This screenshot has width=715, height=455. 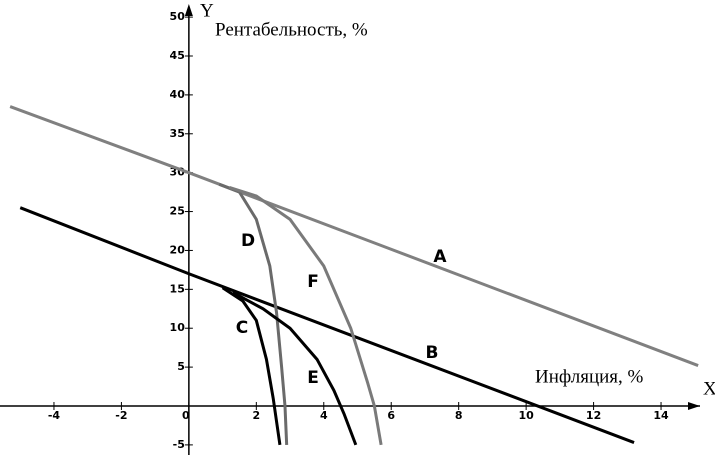 I want to click on series-name: C, so click(x=242, y=328).